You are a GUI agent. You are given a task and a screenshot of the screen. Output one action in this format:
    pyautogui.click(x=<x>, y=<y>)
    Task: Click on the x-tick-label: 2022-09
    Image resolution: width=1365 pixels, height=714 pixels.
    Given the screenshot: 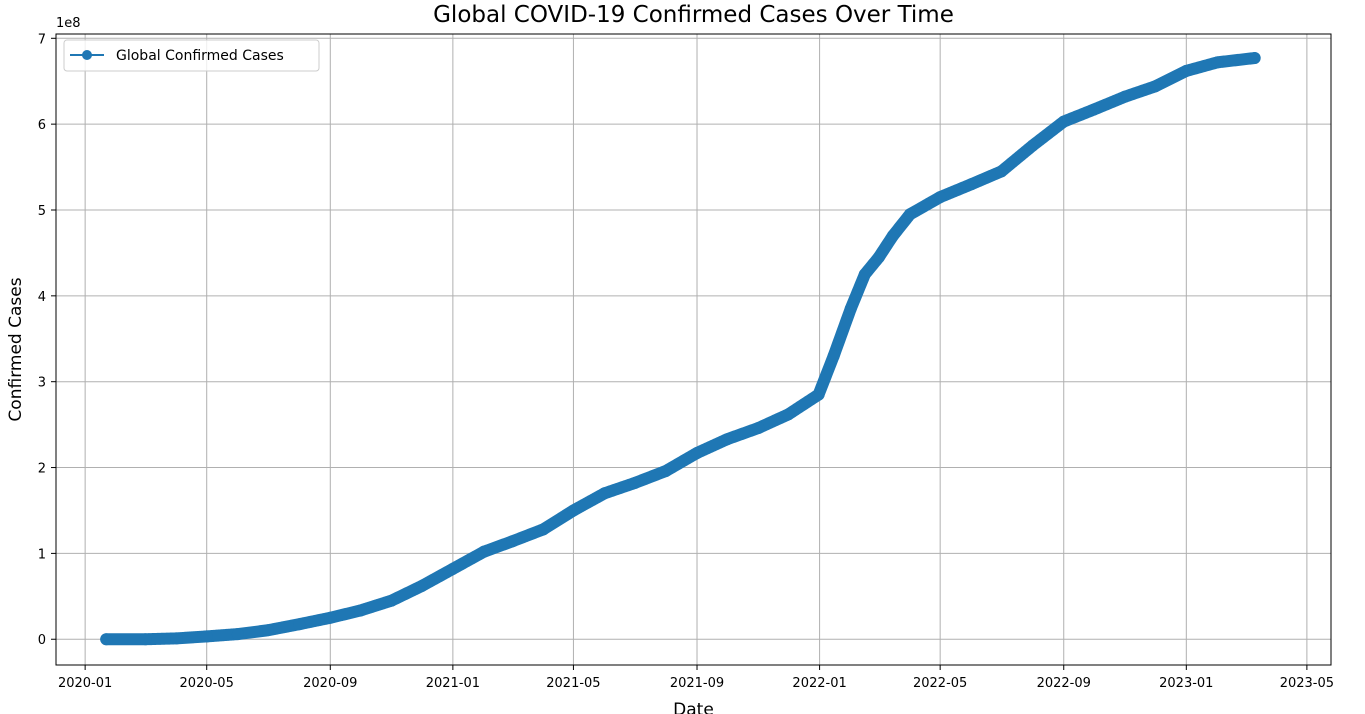 What is the action you would take?
    pyautogui.click(x=1064, y=683)
    